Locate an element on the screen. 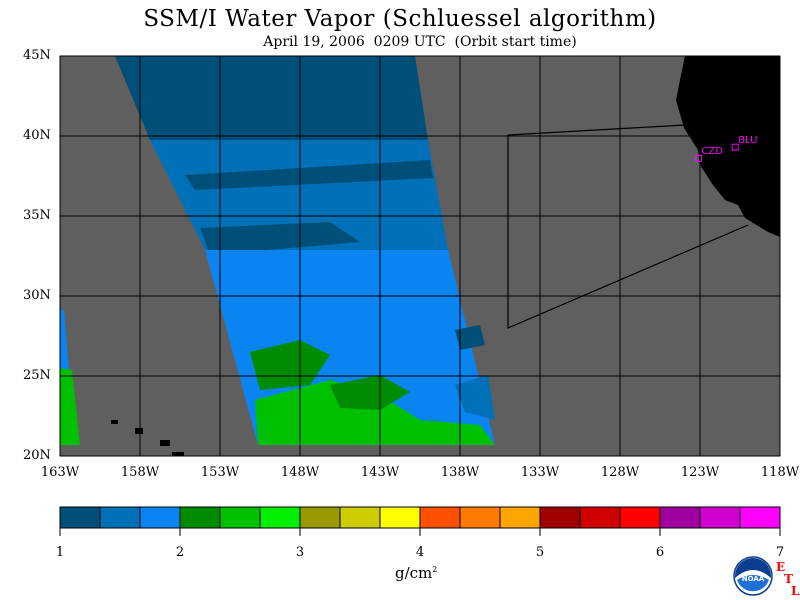 The width and height of the screenshot is (800, 600). lon-tick-label: 143W is located at coordinates (380, 472).